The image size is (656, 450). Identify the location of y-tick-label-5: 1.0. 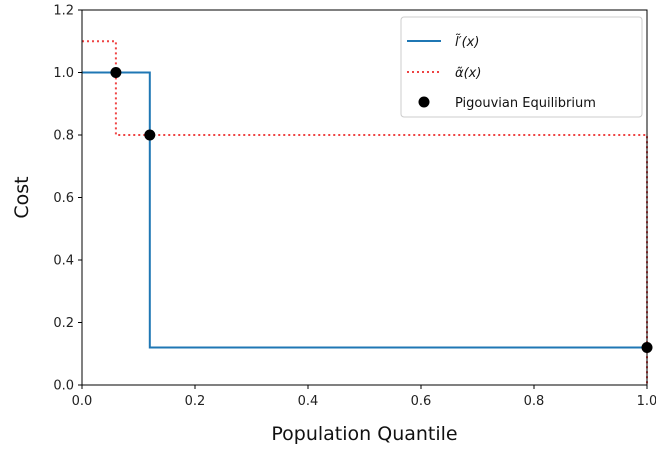
(63, 73).